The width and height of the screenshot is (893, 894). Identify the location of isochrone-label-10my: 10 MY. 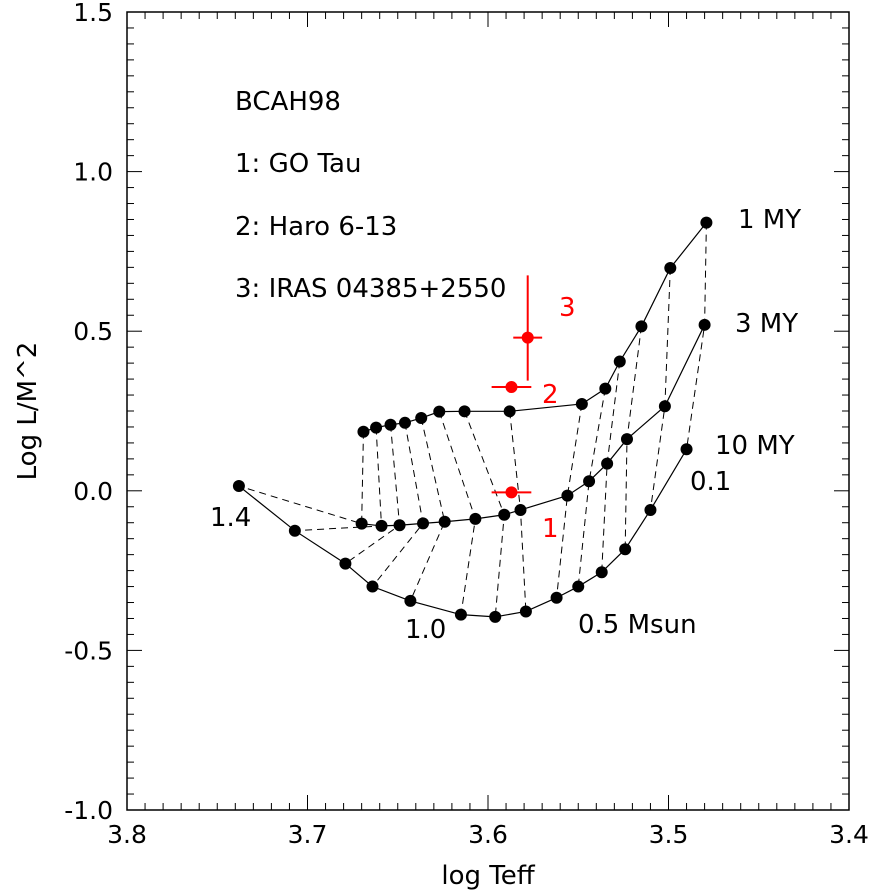
(755, 446).